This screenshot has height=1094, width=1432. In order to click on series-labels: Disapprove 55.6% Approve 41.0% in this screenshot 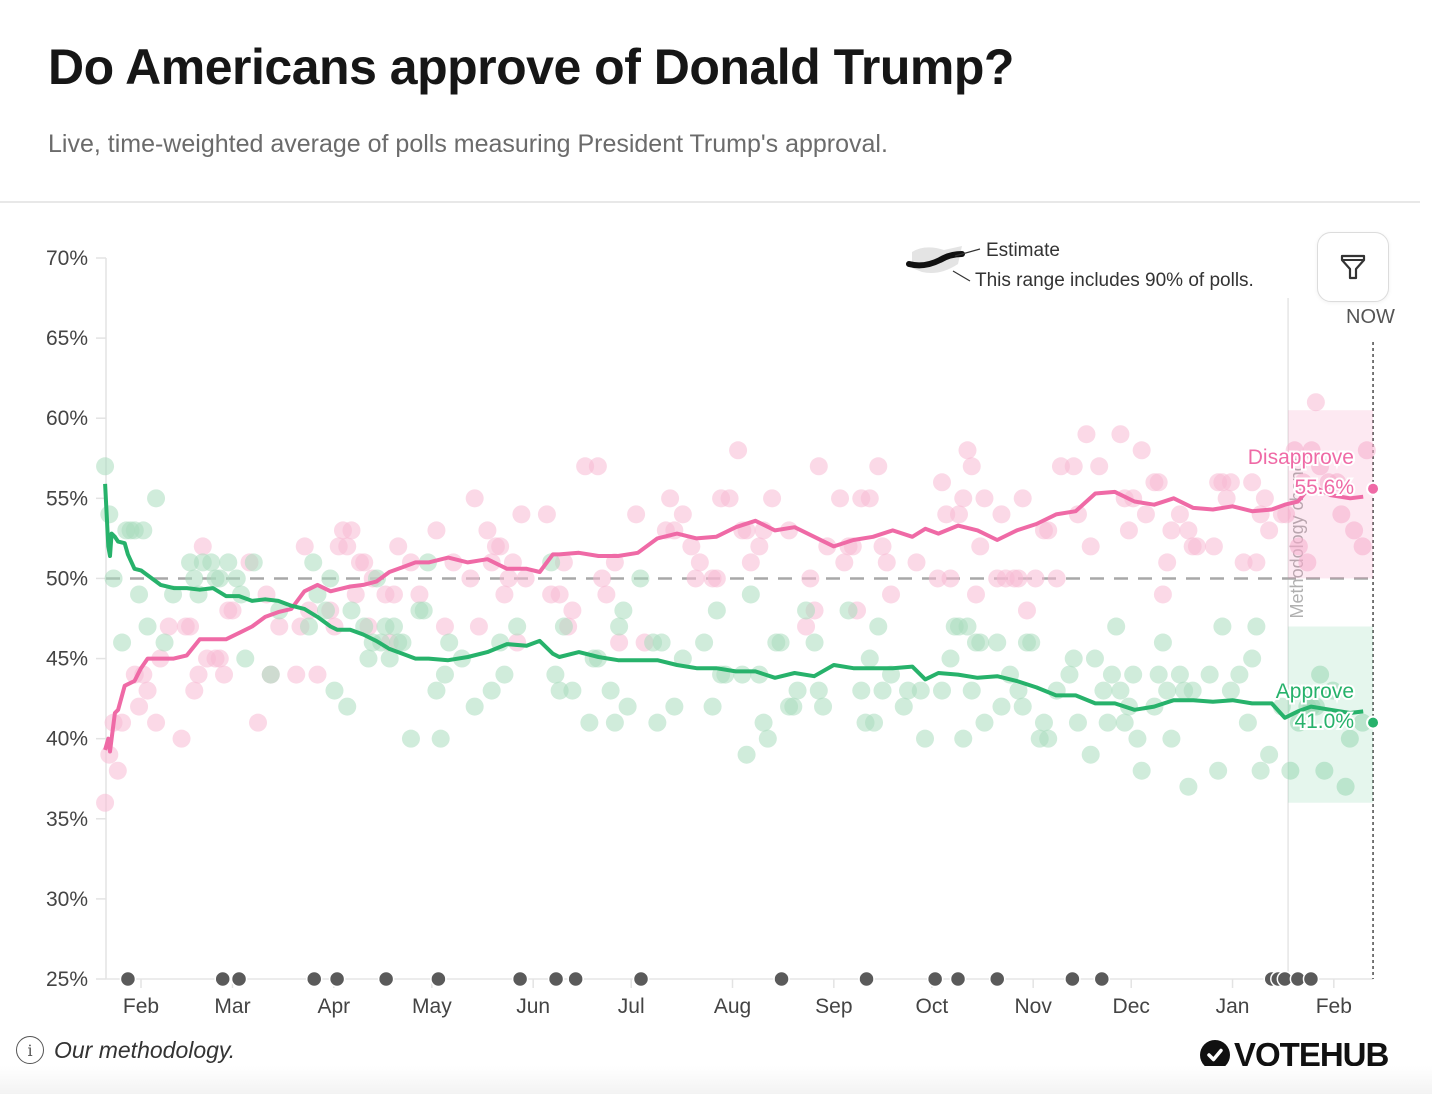, I will do `click(1301, 589)`.